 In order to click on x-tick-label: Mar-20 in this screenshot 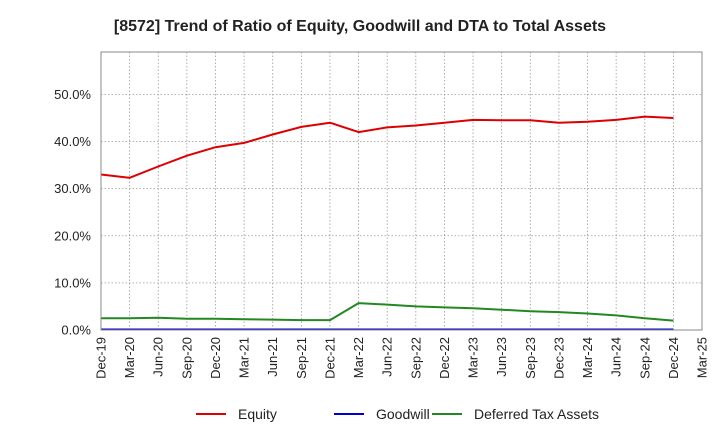, I will do `click(129, 357)`.